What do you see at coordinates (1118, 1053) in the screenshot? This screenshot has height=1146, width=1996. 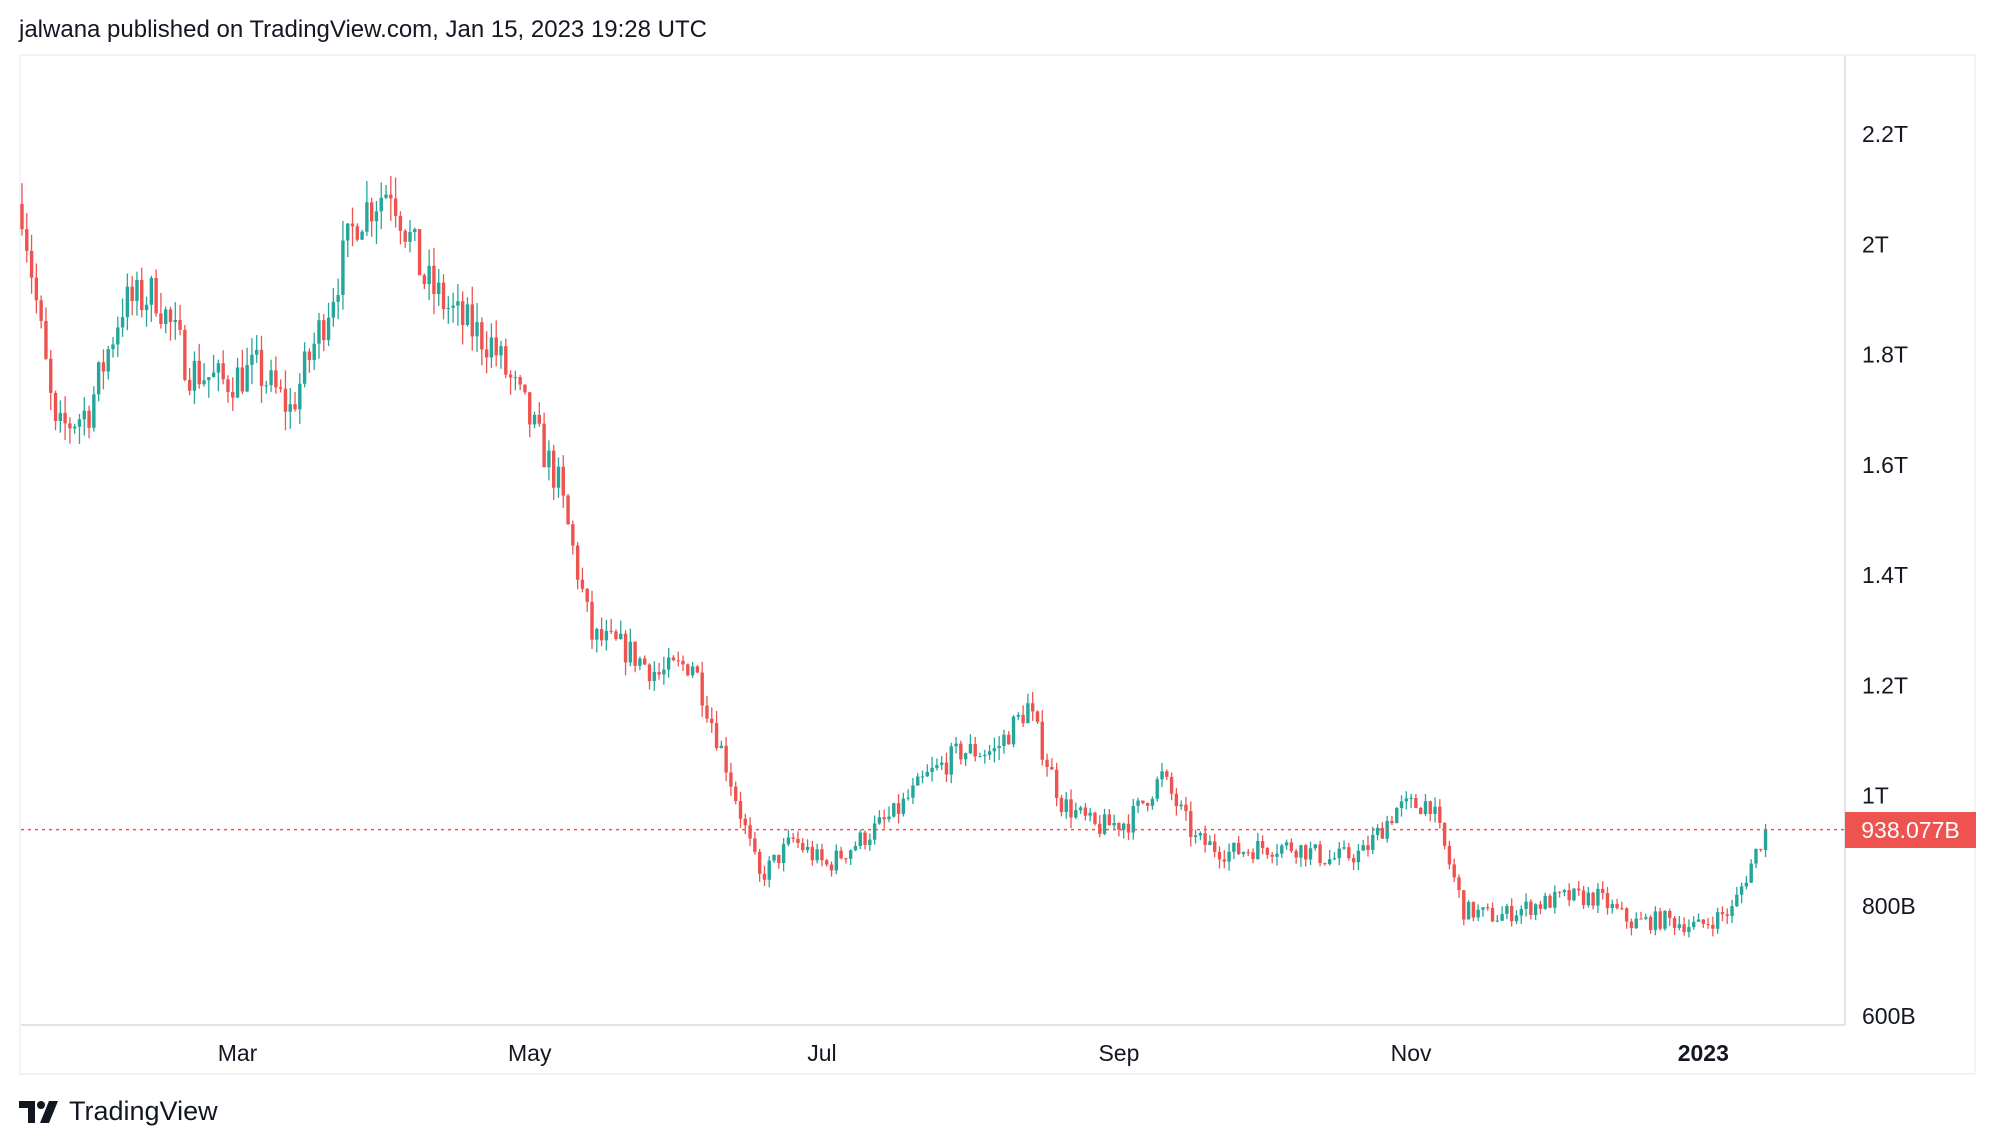 I see `x-tick-label: Sep` at bounding box center [1118, 1053].